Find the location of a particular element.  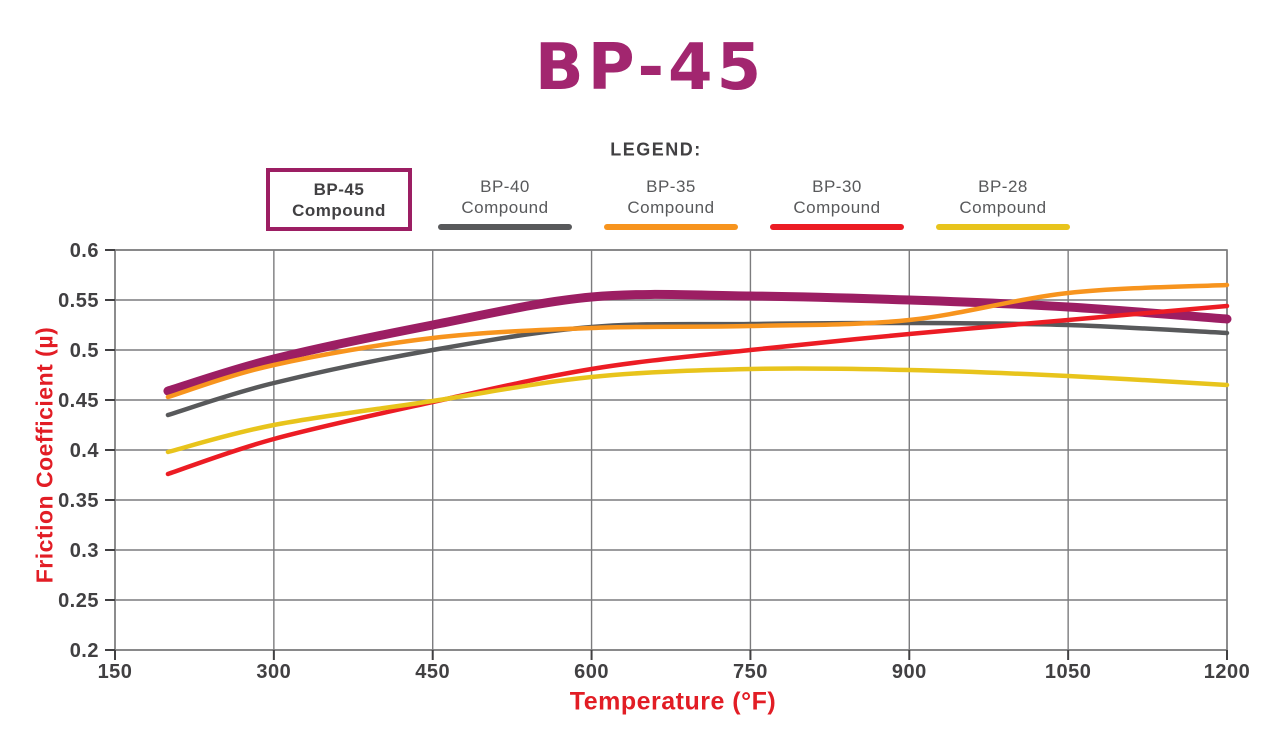

series-path-bp-45-compound is located at coordinates (697, 342).